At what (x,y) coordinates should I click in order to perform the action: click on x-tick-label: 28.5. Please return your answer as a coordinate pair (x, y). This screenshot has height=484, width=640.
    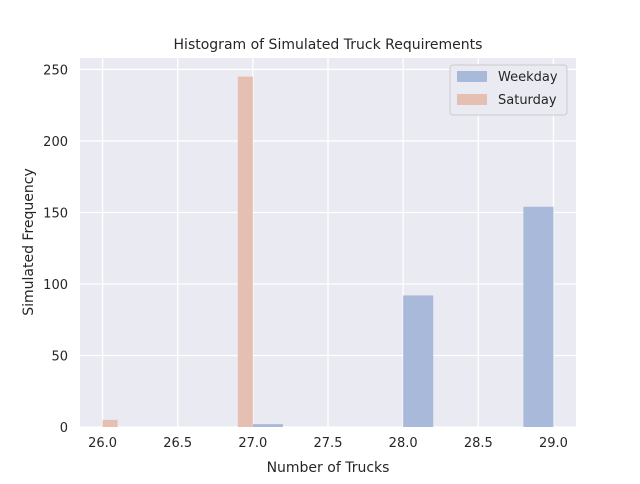
    Looking at the image, I should click on (478, 443).